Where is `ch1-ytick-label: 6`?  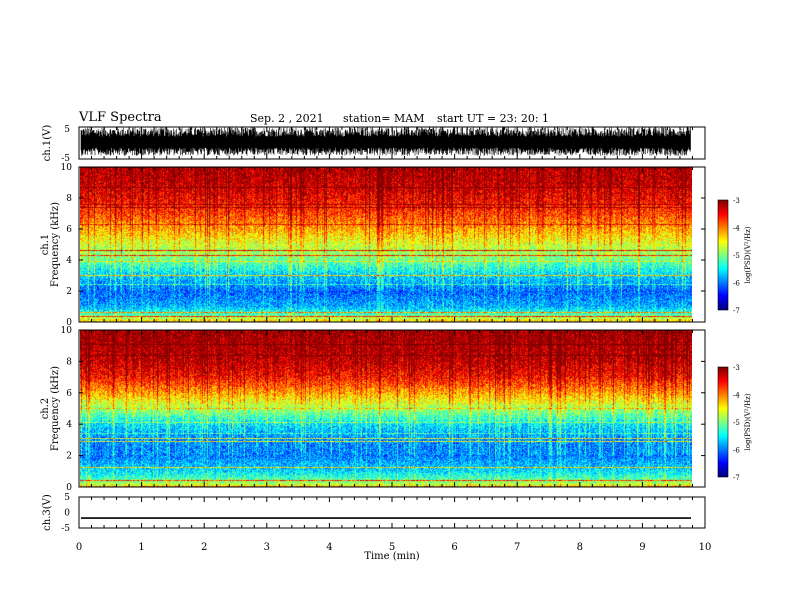 ch1-ytick-label: 6 is located at coordinates (69, 230).